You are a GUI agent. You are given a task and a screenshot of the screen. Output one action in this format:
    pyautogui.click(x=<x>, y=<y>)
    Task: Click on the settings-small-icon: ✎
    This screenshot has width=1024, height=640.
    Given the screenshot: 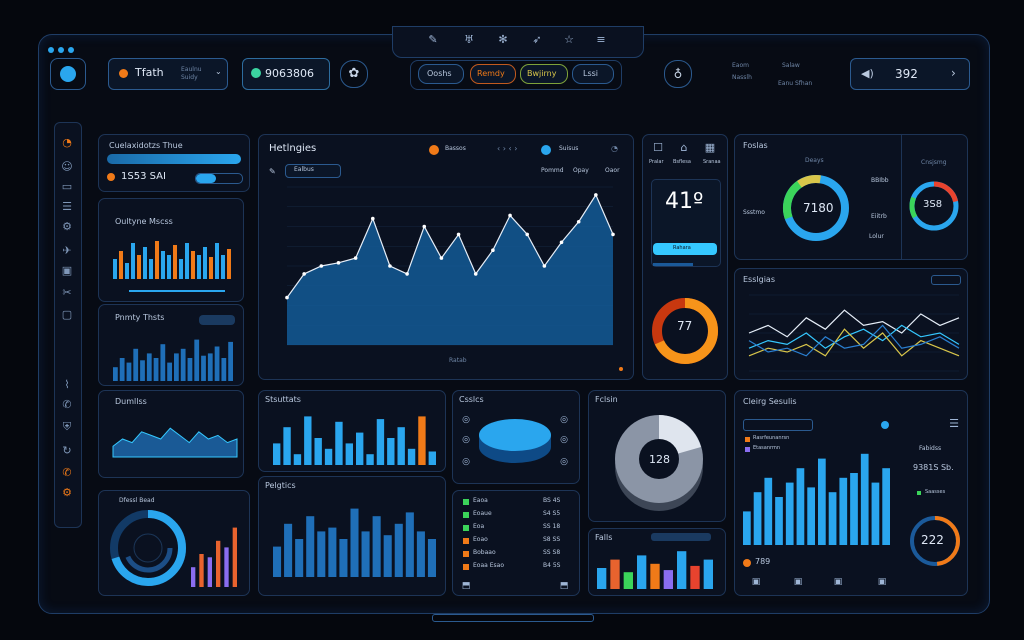 What is the action you would take?
    pyautogui.click(x=272, y=171)
    